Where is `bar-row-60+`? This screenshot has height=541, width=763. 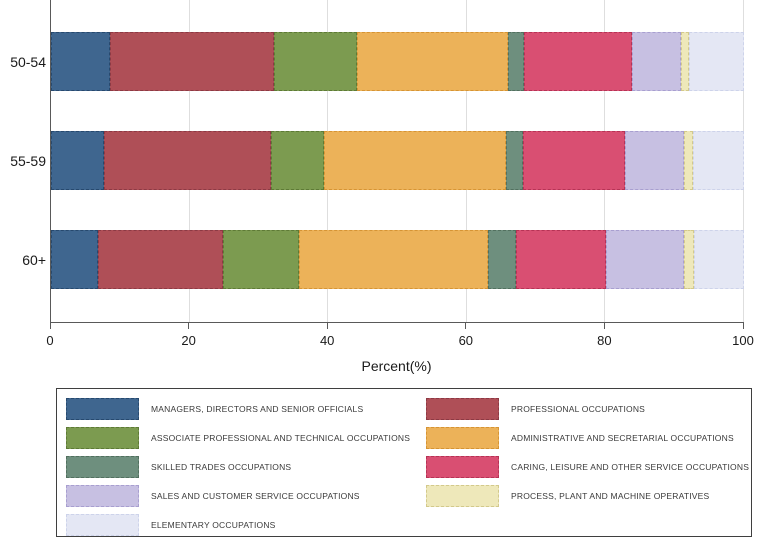 bar-row-60+ is located at coordinates (397, 259).